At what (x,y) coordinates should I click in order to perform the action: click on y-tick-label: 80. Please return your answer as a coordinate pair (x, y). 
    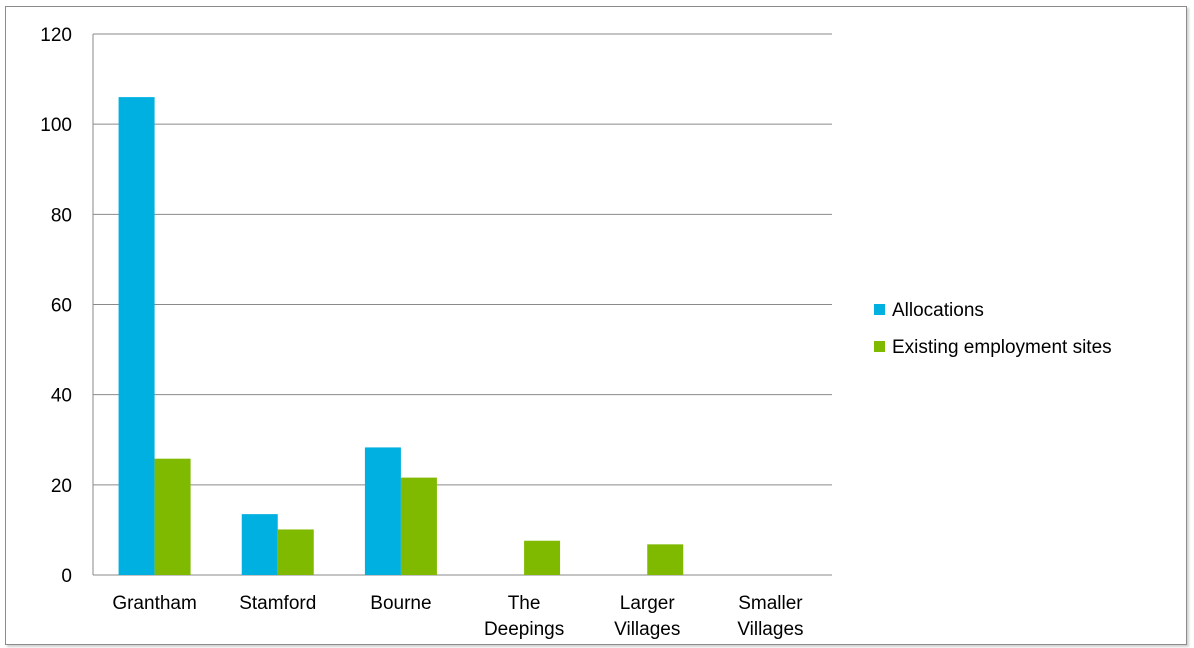
    Looking at the image, I should click on (61, 215).